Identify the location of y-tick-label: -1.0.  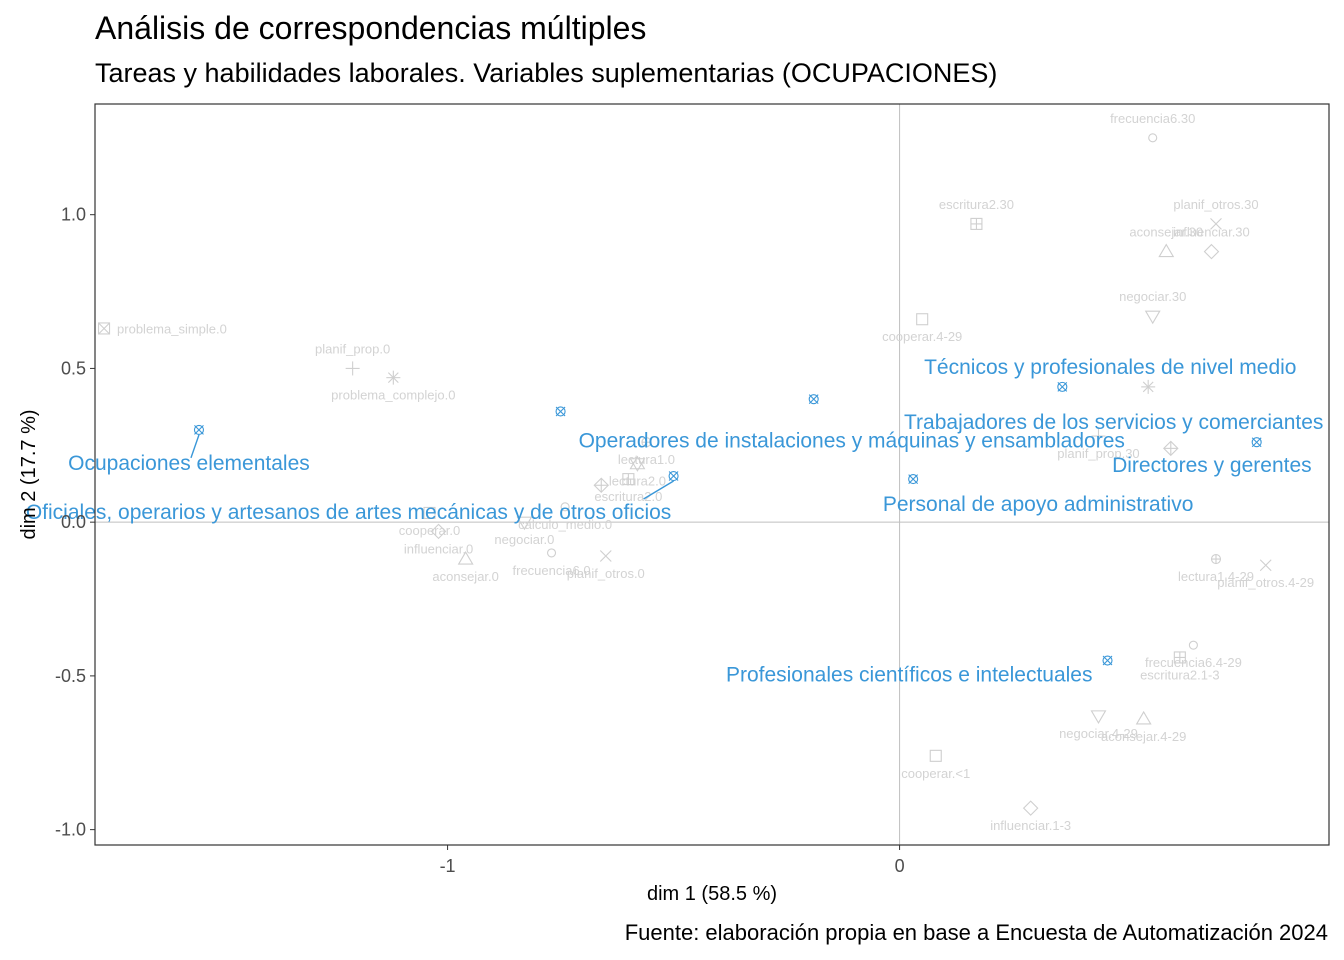
(70, 830).